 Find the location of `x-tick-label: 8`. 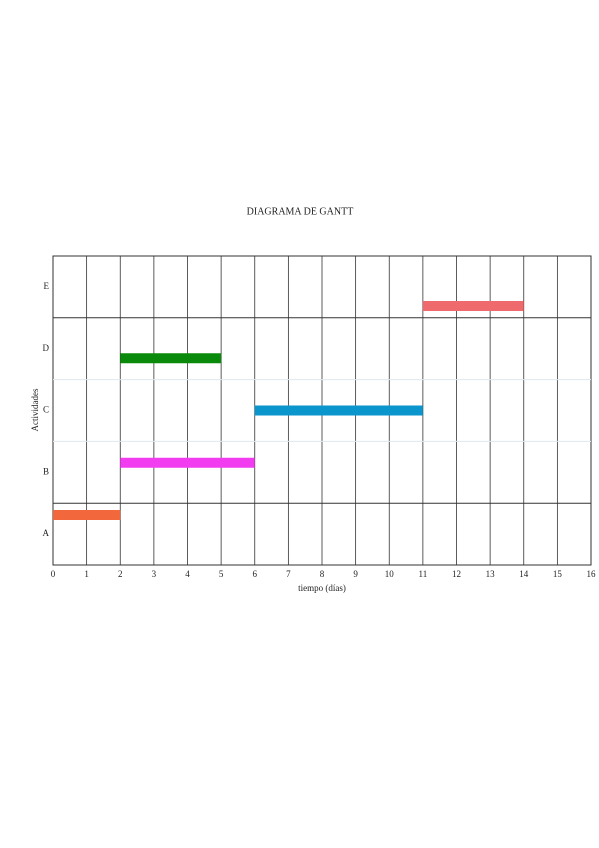

x-tick-label: 8 is located at coordinates (322, 574).